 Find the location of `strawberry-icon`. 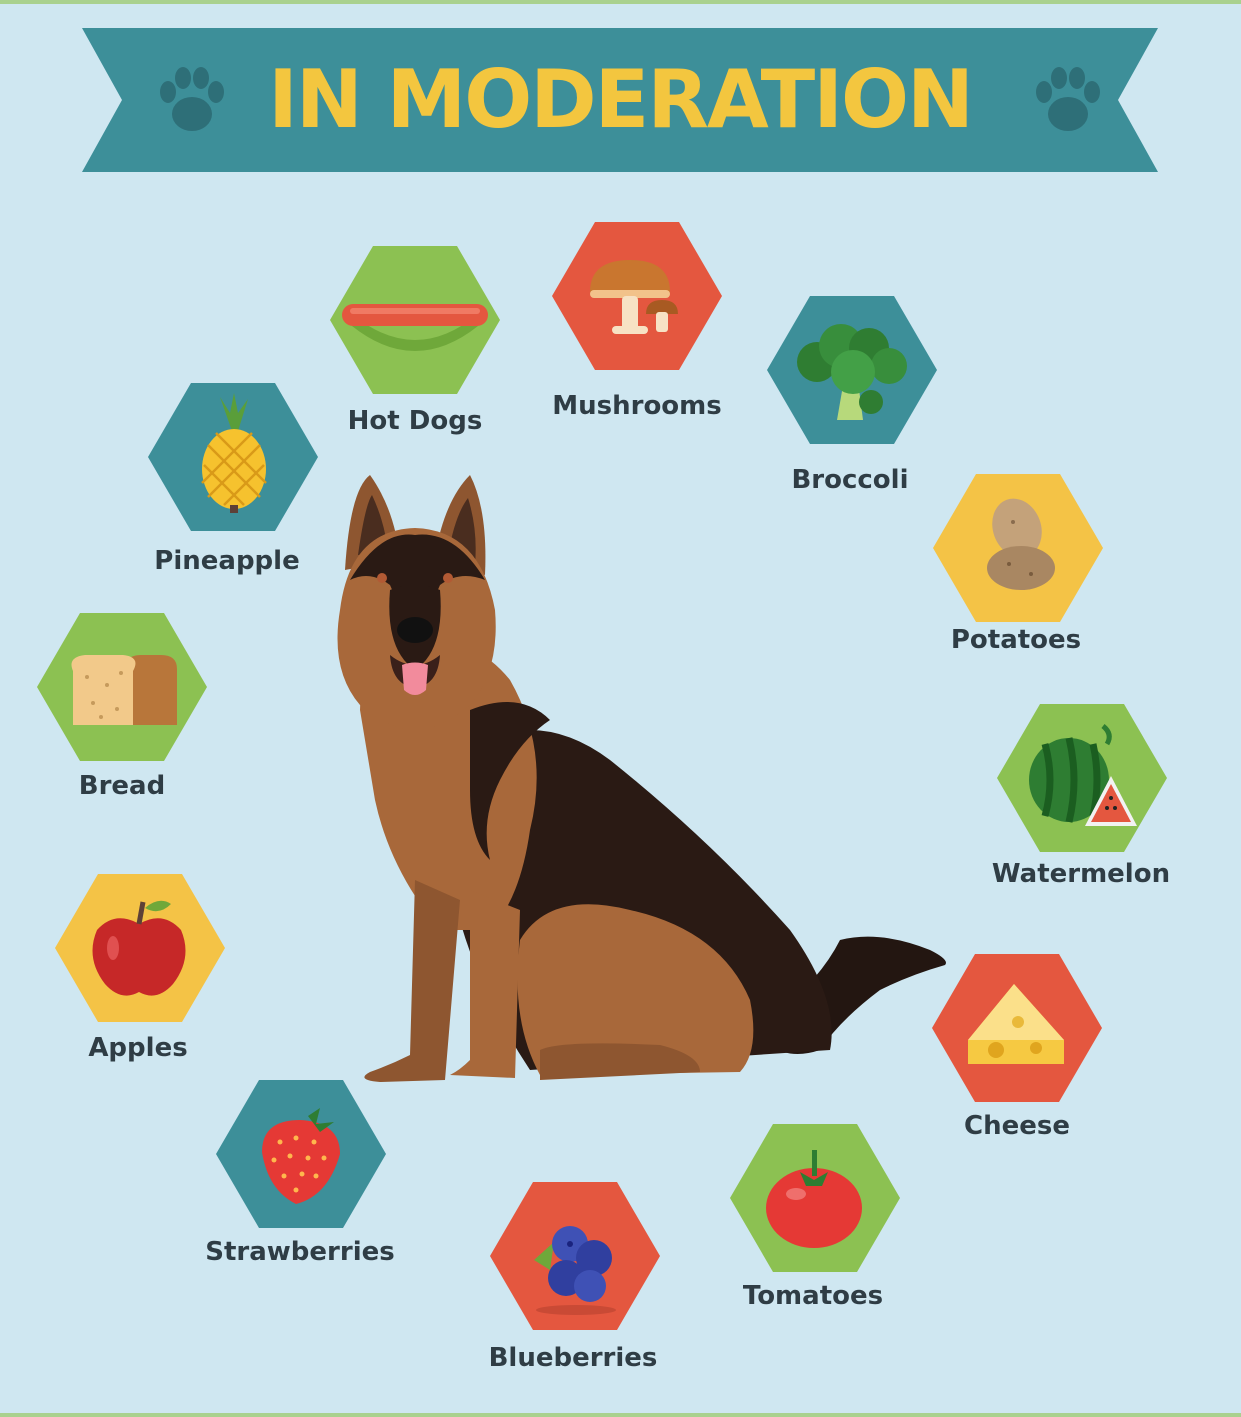

strawberry-icon is located at coordinates (301, 1156).